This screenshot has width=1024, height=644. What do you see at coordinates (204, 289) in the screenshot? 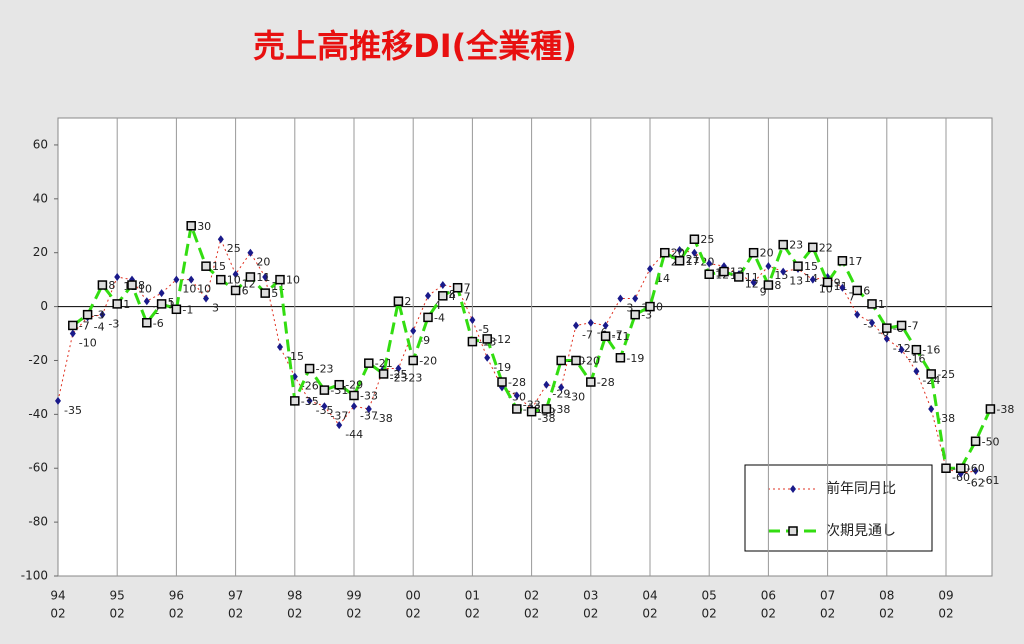
I see `data-label: 10` at bounding box center [204, 289].